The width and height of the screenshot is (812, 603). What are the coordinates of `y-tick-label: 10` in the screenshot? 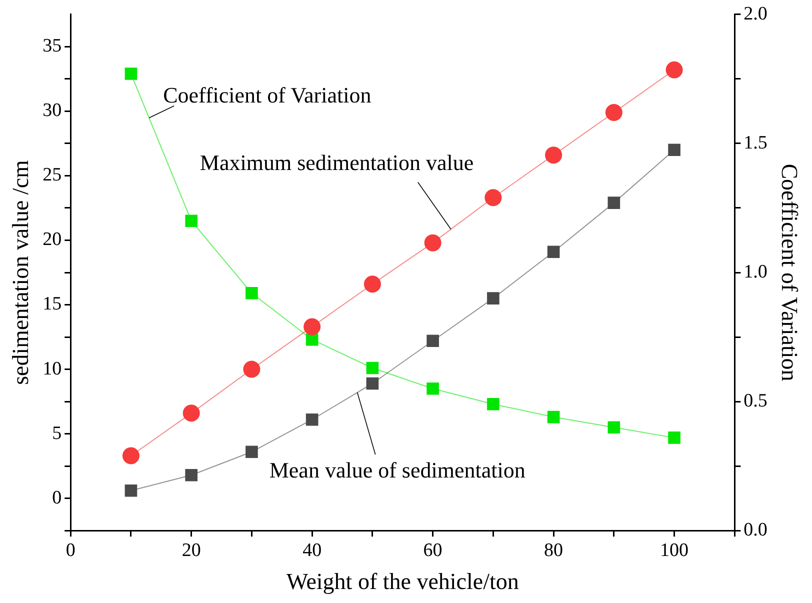 It's located at (52, 369).